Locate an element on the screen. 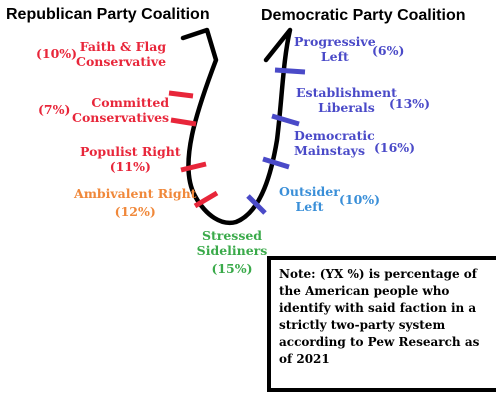  tick-committed-populist is located at coordinates (183, 122).